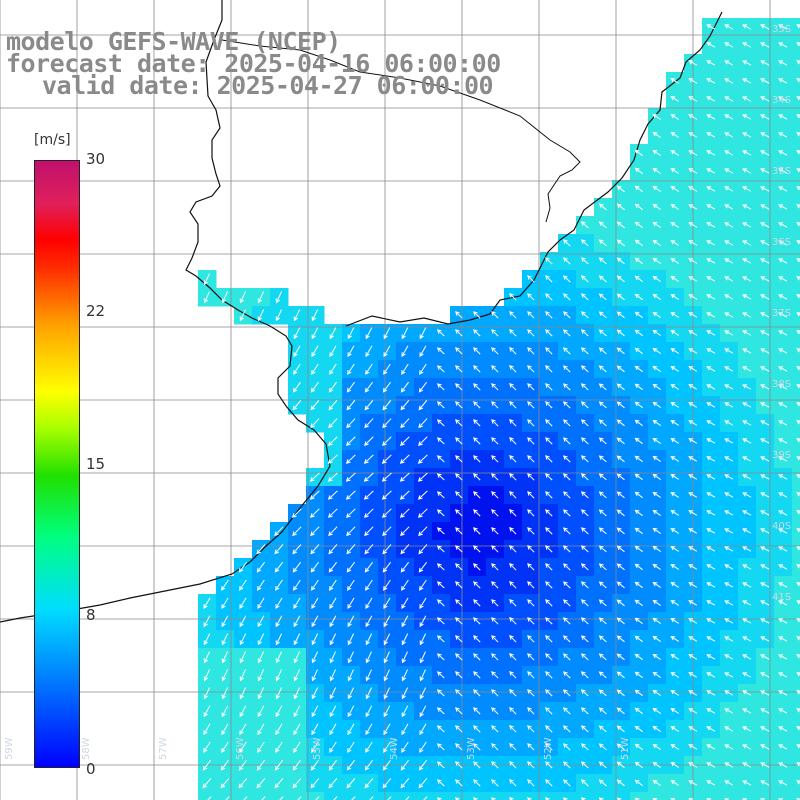 The width and height of the screenshot is (800, 800). Describe the element at coordinates (781, 597) in the screenshot. I see `lat-label: 41S` at that location.